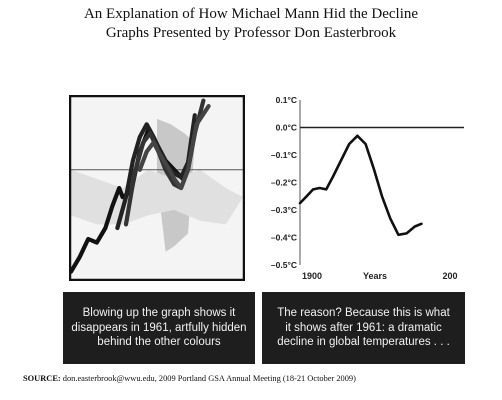 Image resolution: width=502 pixels, height=400 pixels. Describe the element at coordinates (174, 147) in the screenshot. I see `left-series-line` at that location.